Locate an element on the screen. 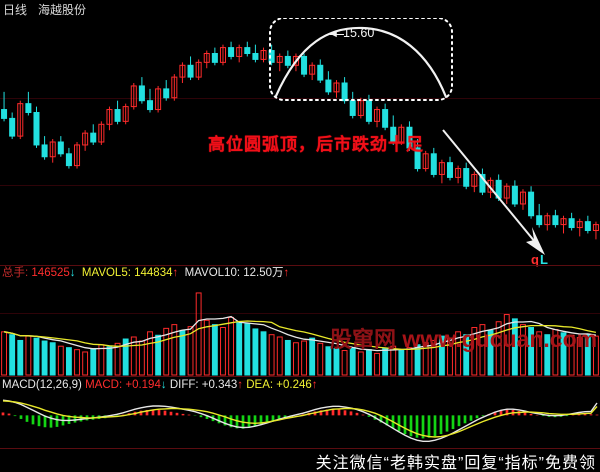 The image size is (600, 472). mavol10-arrow: ↑ is located at coordinates (286, 273).